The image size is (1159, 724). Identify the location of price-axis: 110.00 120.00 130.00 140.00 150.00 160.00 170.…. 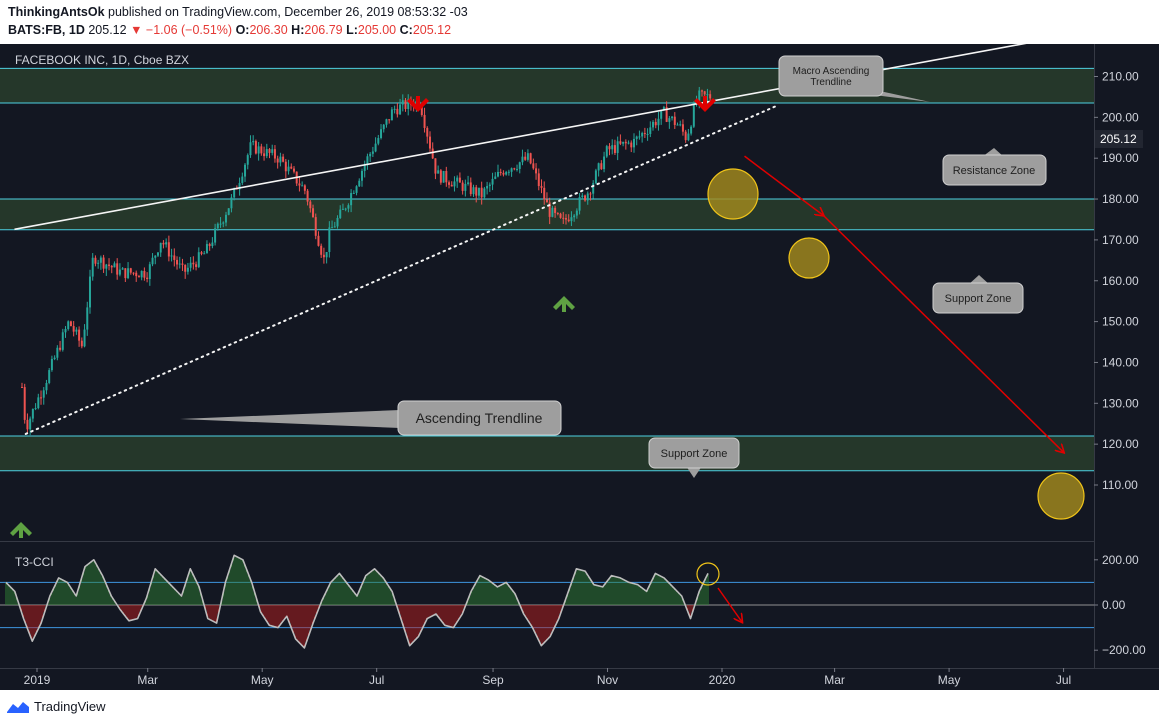
(1116, 260).